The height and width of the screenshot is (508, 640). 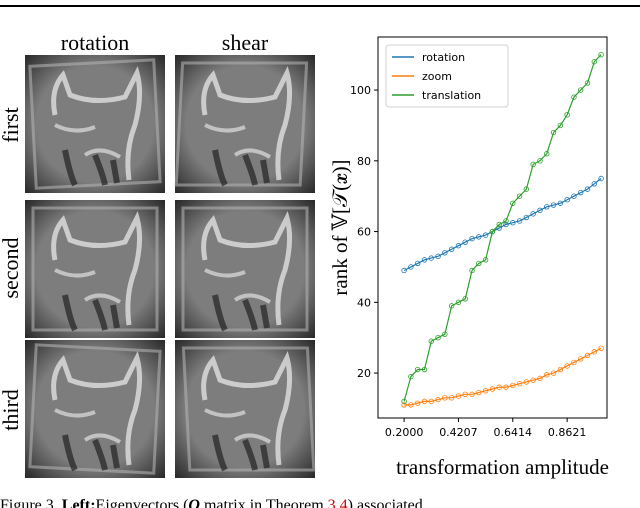 I want to click on y-tick-label: 60, so click(x=364, y=232).